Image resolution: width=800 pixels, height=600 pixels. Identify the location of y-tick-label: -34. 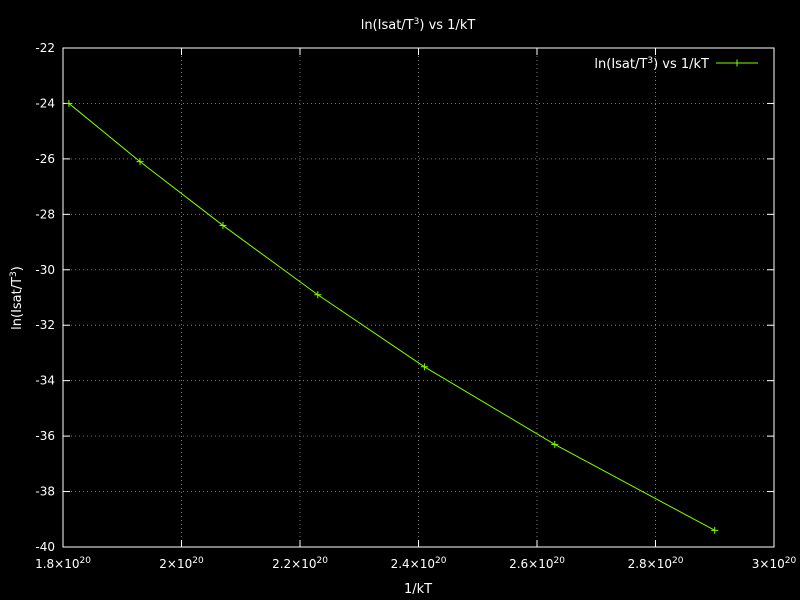
(45, 381).